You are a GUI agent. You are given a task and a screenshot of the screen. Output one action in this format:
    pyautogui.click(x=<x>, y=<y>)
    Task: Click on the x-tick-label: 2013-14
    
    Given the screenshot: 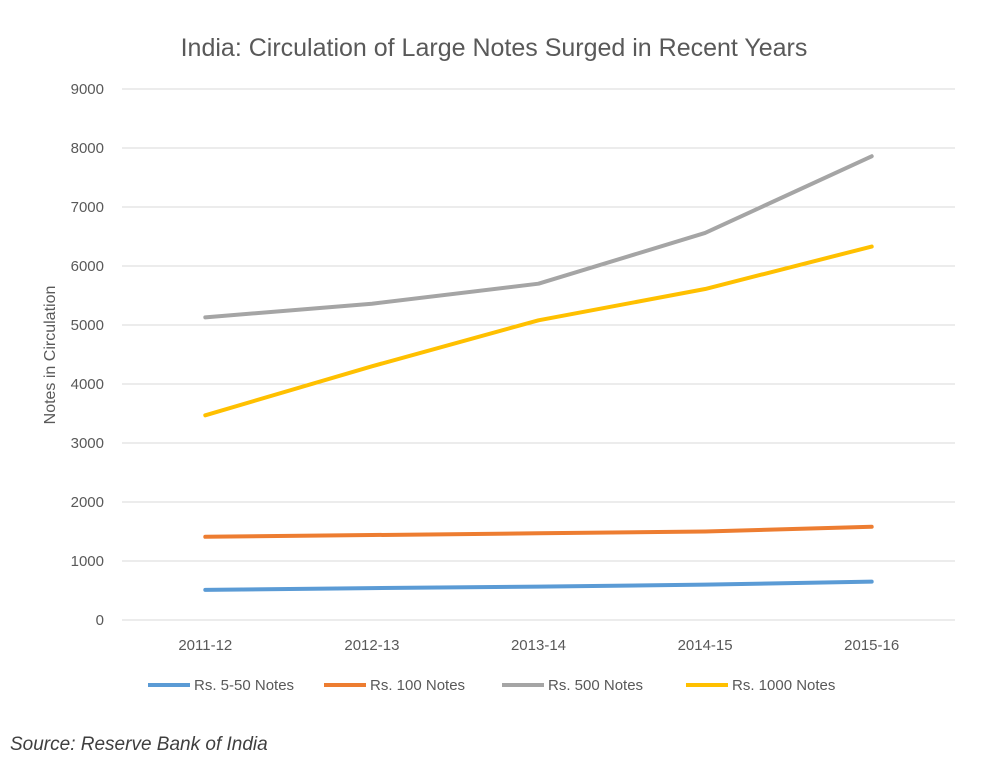 What is the action you would take?
    pyautogui.click(x=538, y=645)
    